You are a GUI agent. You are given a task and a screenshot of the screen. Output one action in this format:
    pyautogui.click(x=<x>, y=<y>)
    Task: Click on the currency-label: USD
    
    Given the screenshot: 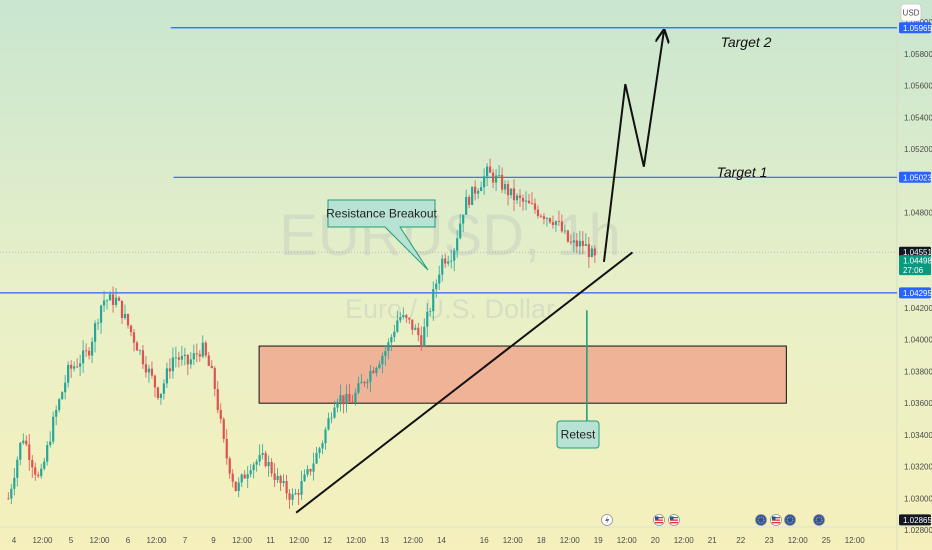 What is the action you would take?
    pyautogui.click(x=911, y=13)
    